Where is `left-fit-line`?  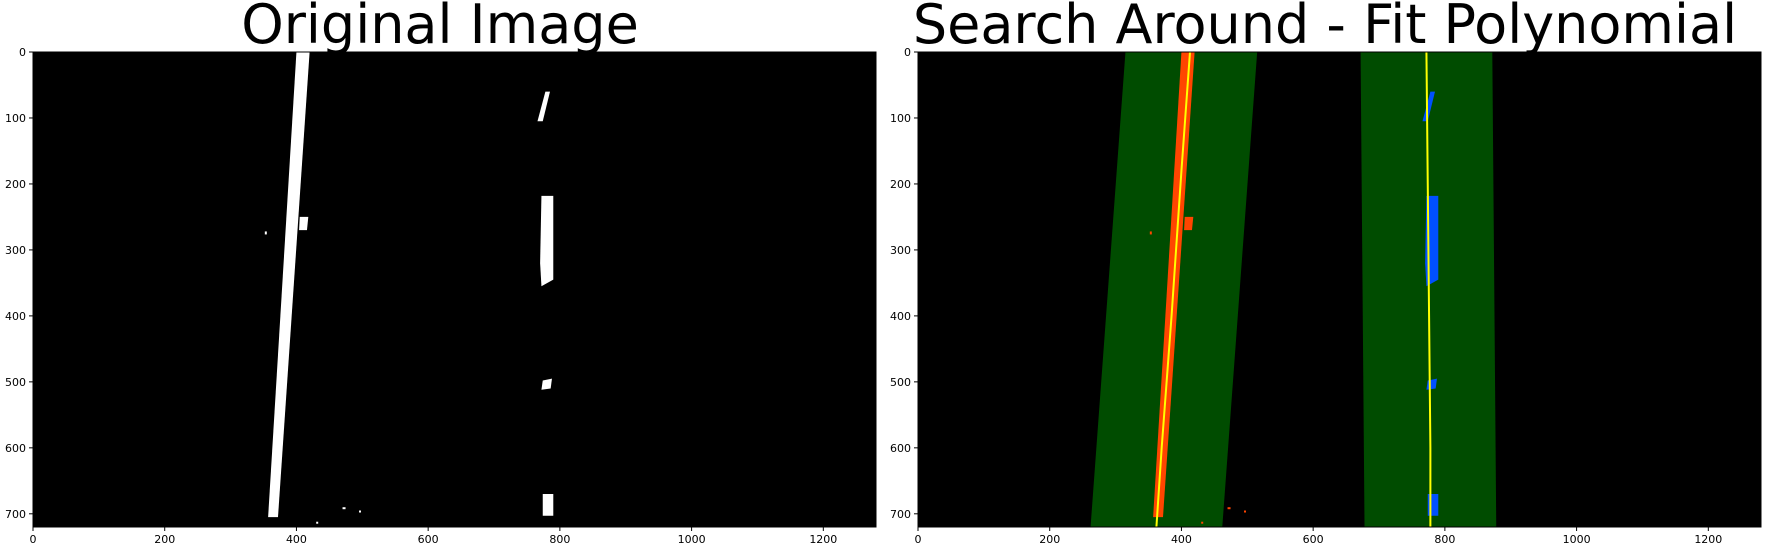 left-fit-line is located at coordinates (1173, 289).